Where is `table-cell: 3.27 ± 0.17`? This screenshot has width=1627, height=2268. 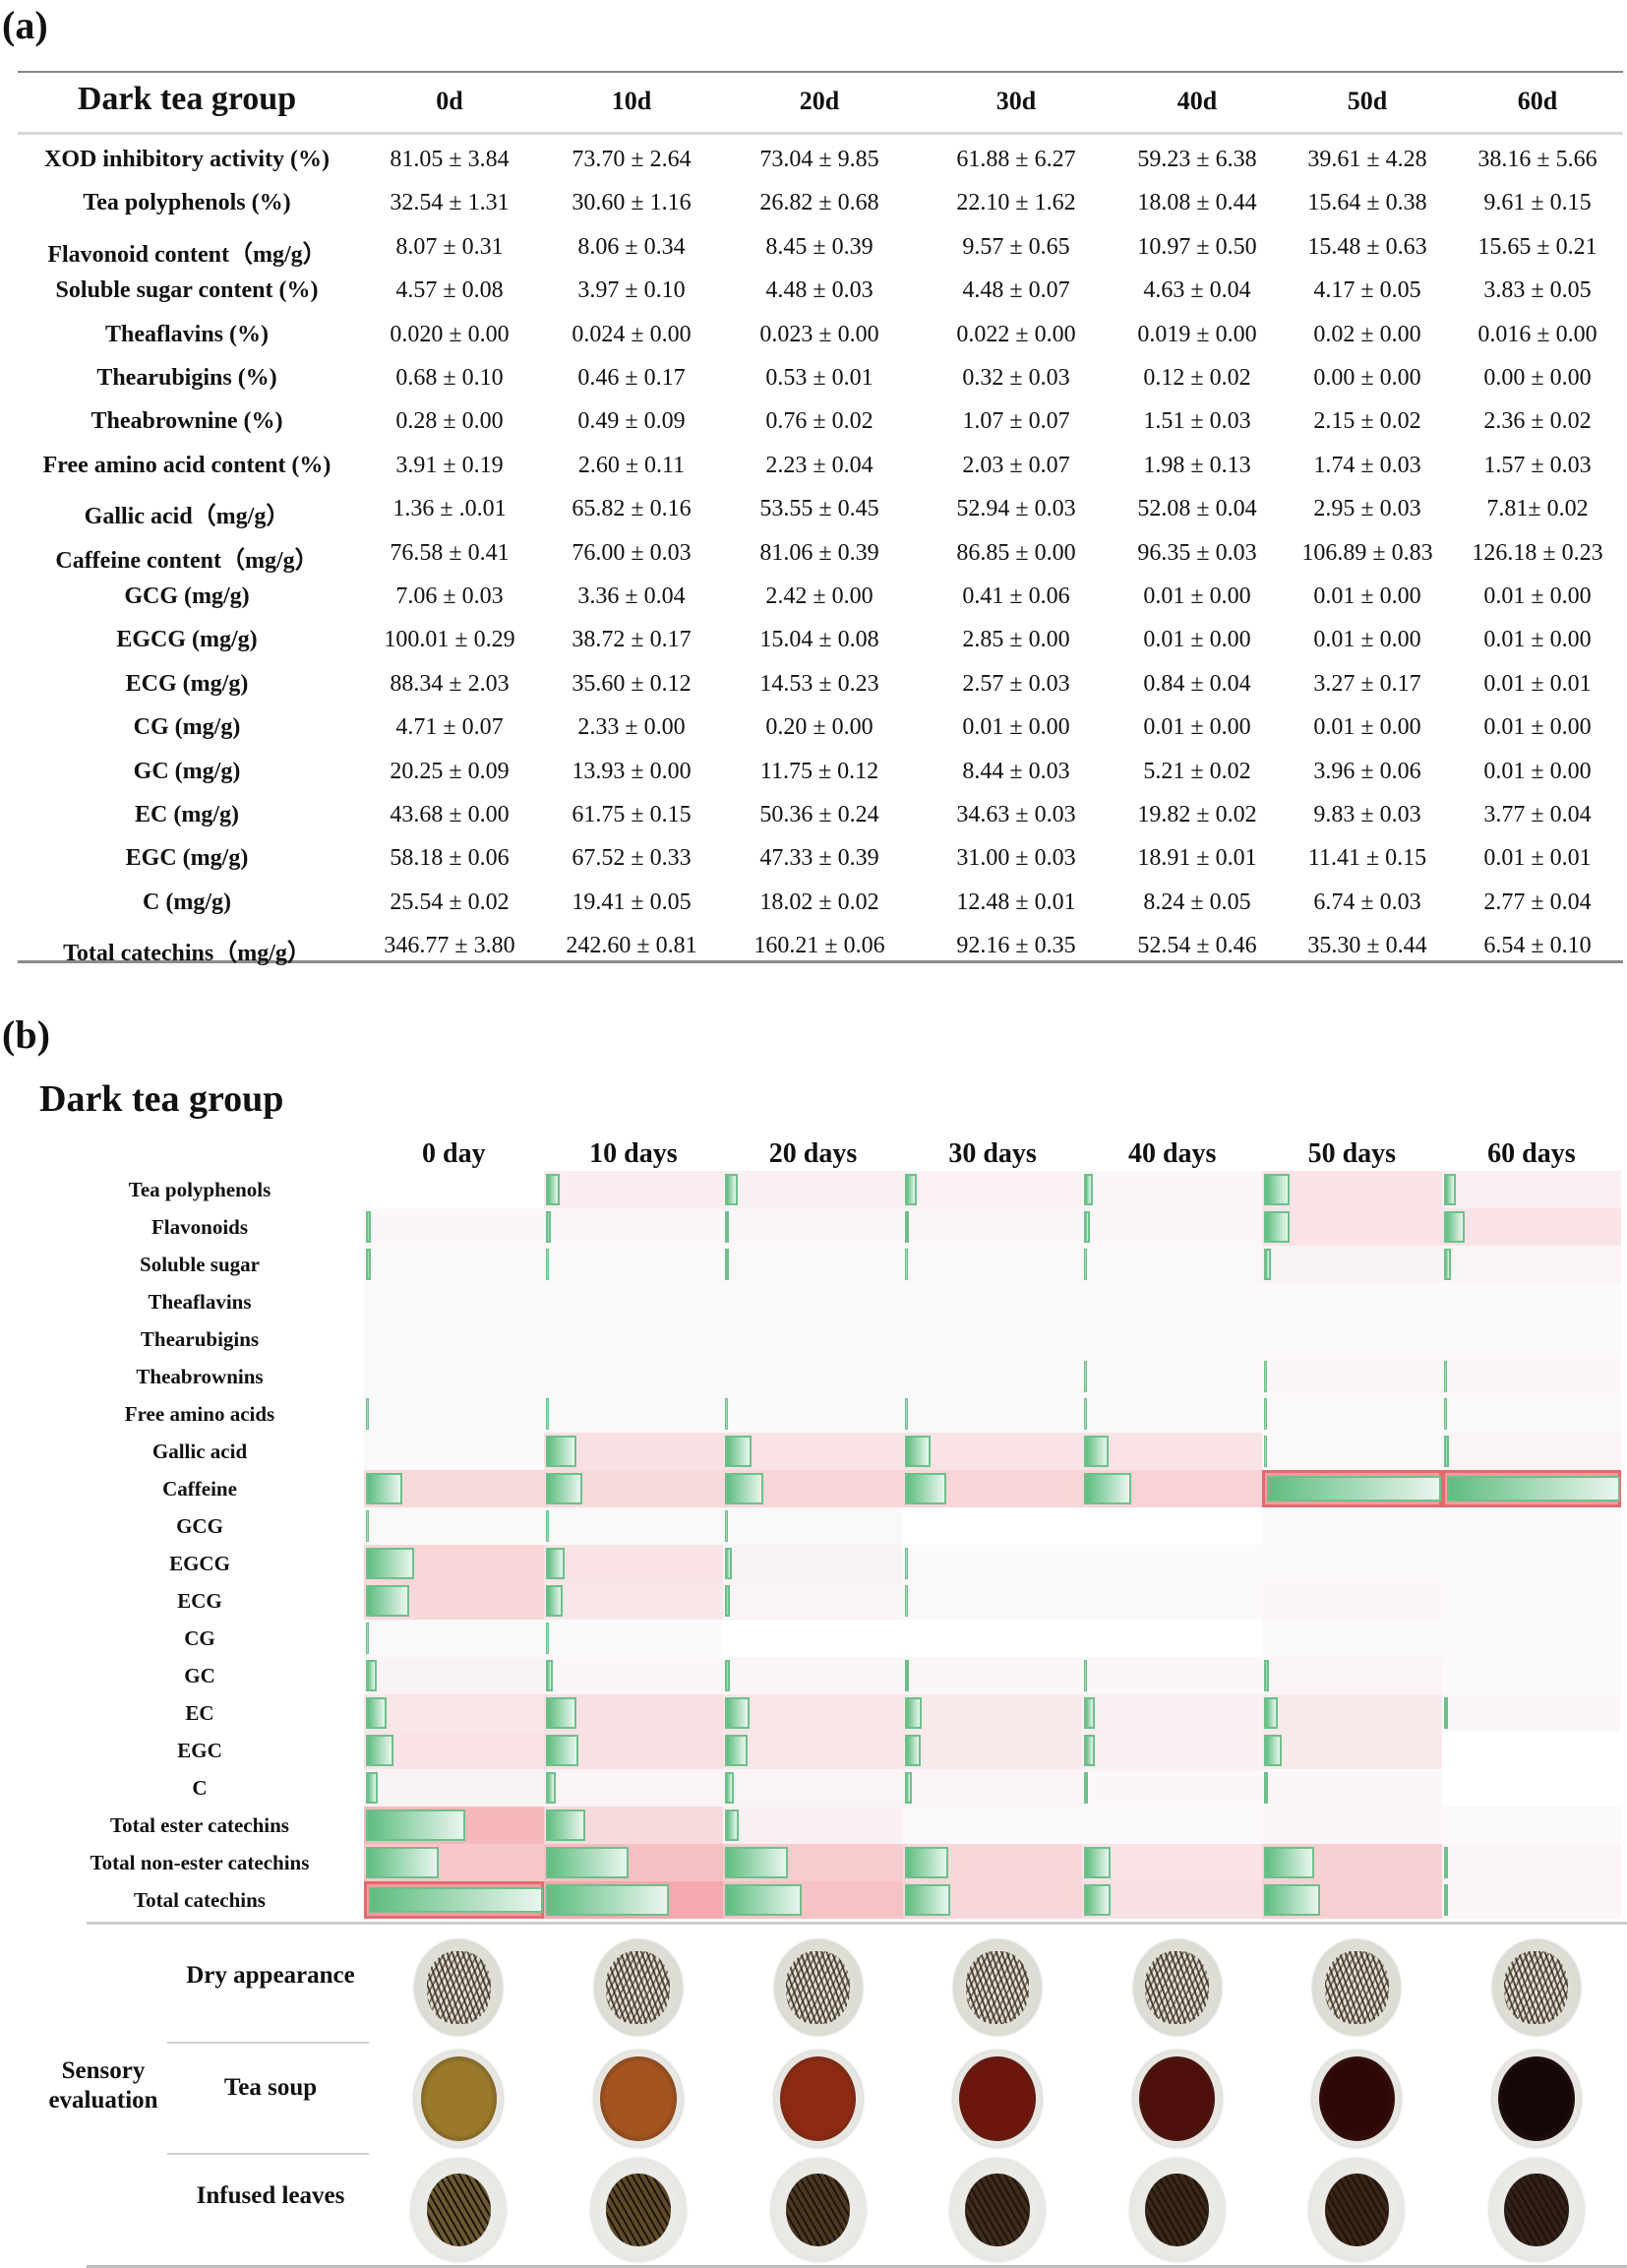
table-cell: 3.27 ± 0.17 is located at coordinates (1367, 684).